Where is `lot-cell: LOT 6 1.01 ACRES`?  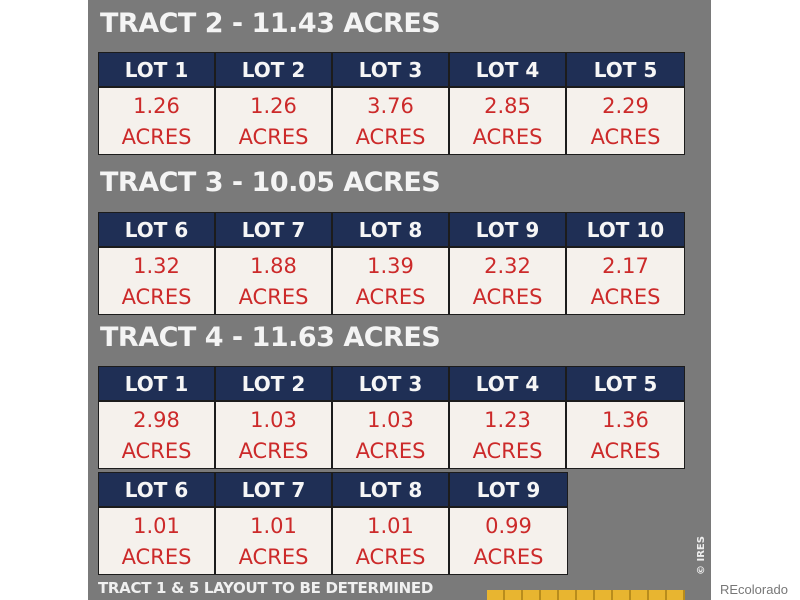 lot-cell: LOT 6 1.01 ACRES is located at coordinates (157, 523).